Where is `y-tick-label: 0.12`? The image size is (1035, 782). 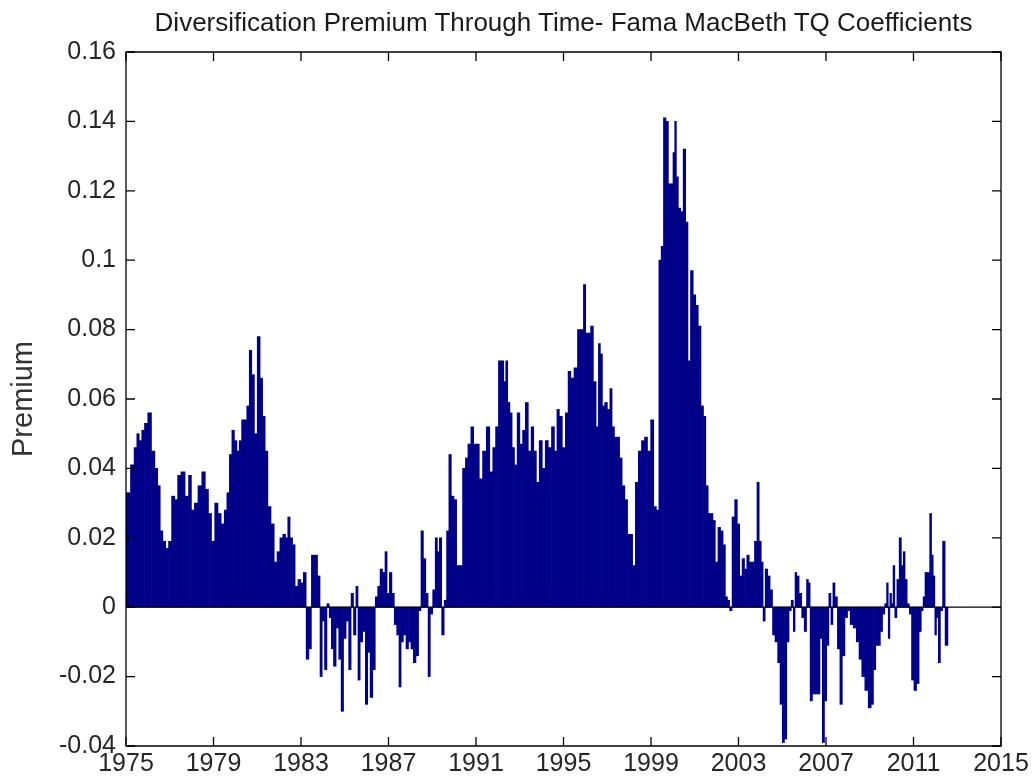
y-tick-label: 0.12 is located at coordinates (91, 188).